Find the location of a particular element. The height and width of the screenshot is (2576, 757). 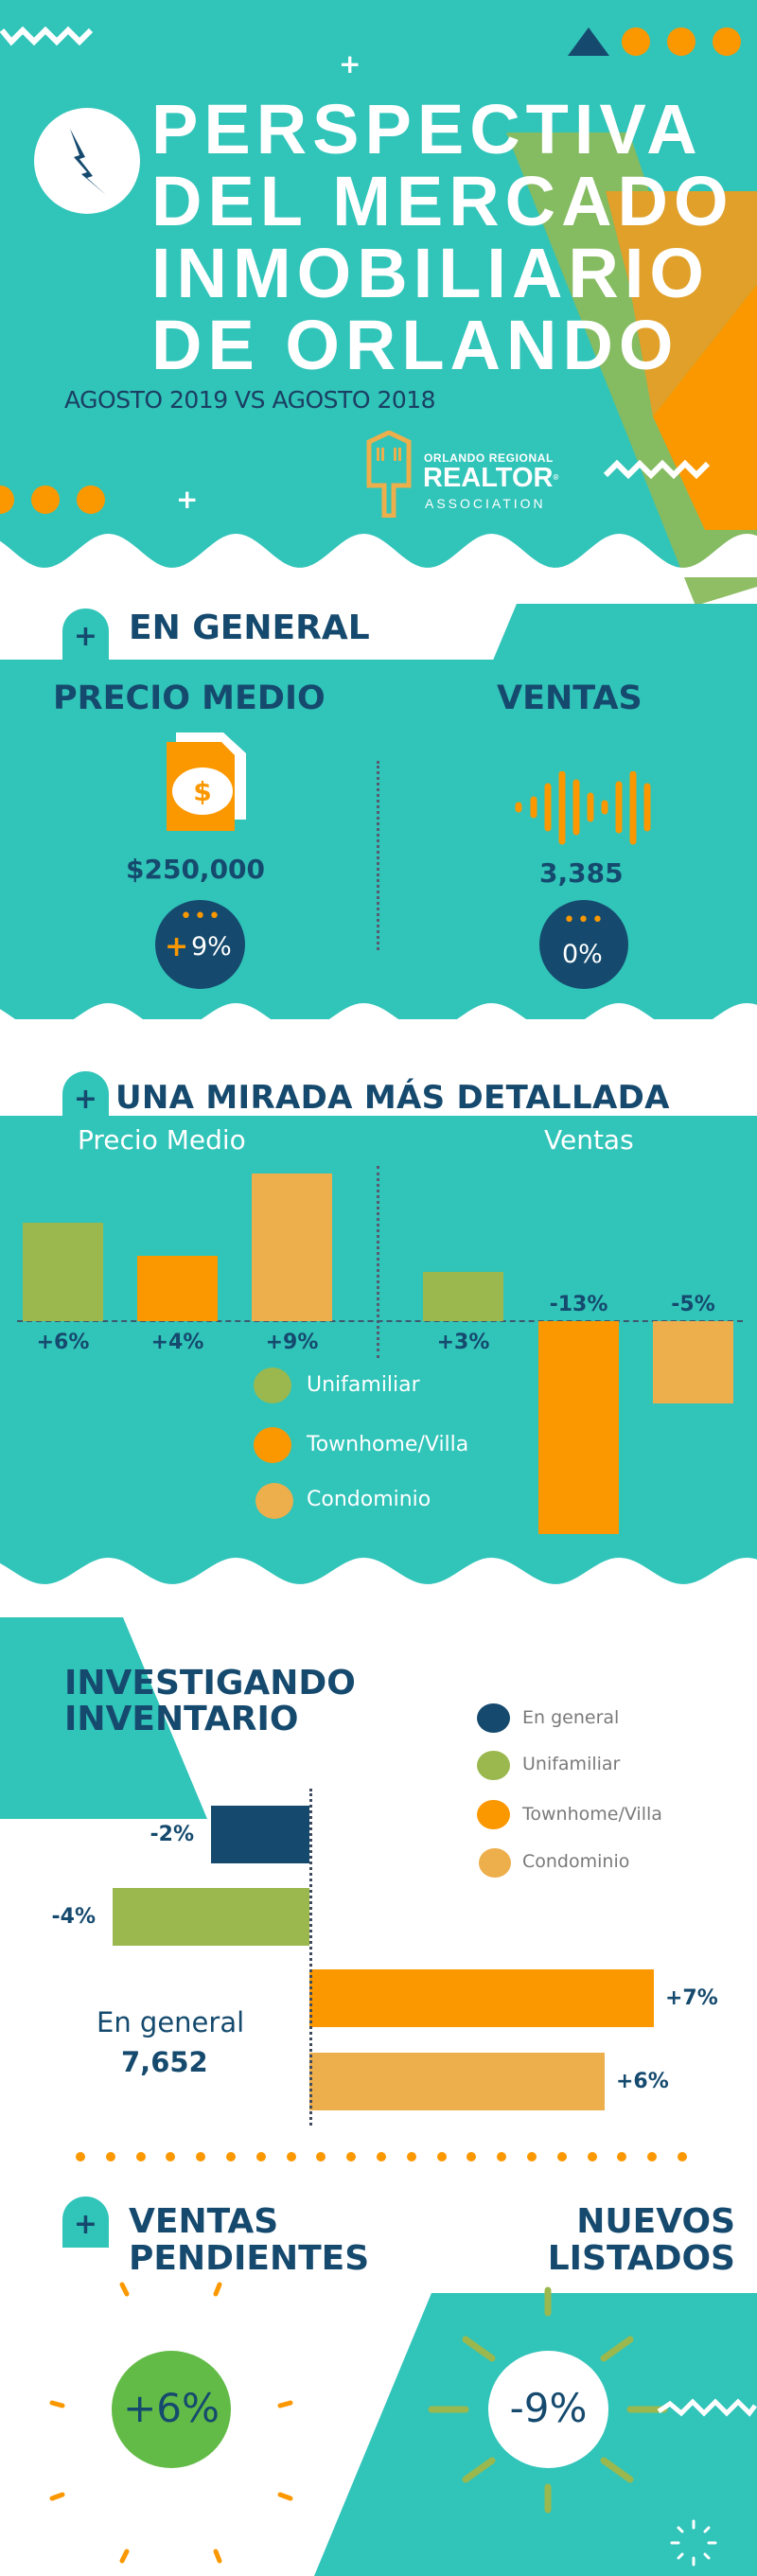

bar-value-label: -5% is located at coordinates (693, 1304).